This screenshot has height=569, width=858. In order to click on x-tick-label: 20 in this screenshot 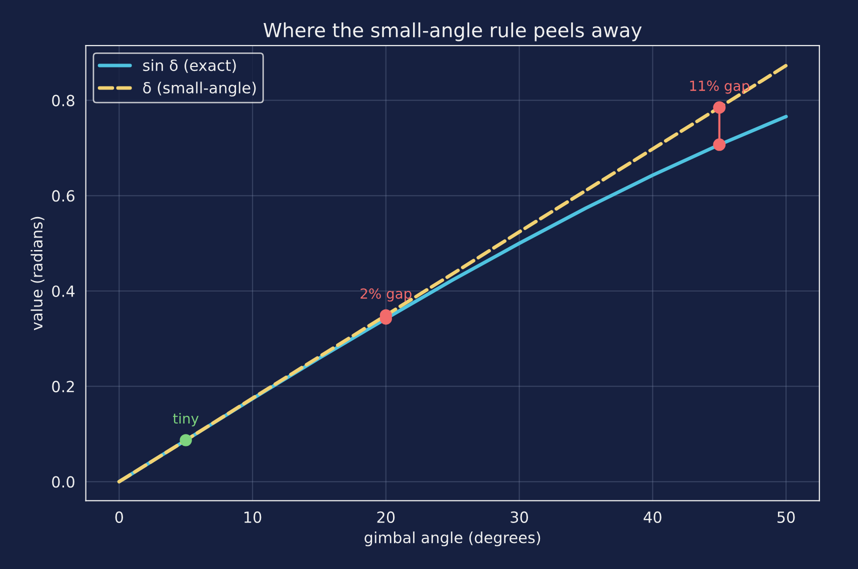, I will do `click(386, 517)`.